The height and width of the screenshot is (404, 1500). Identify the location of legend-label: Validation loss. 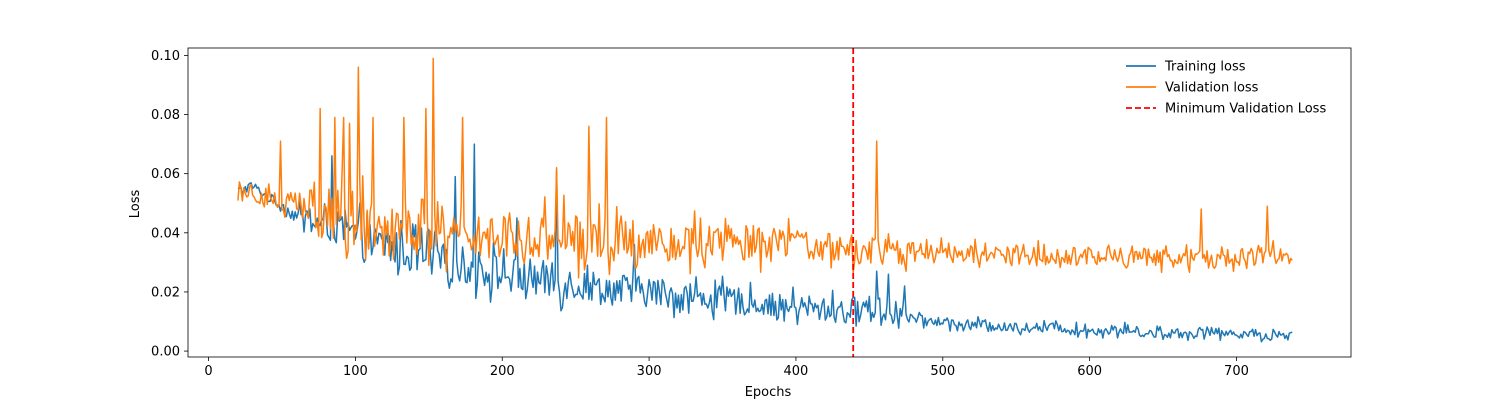
(1212, 88).